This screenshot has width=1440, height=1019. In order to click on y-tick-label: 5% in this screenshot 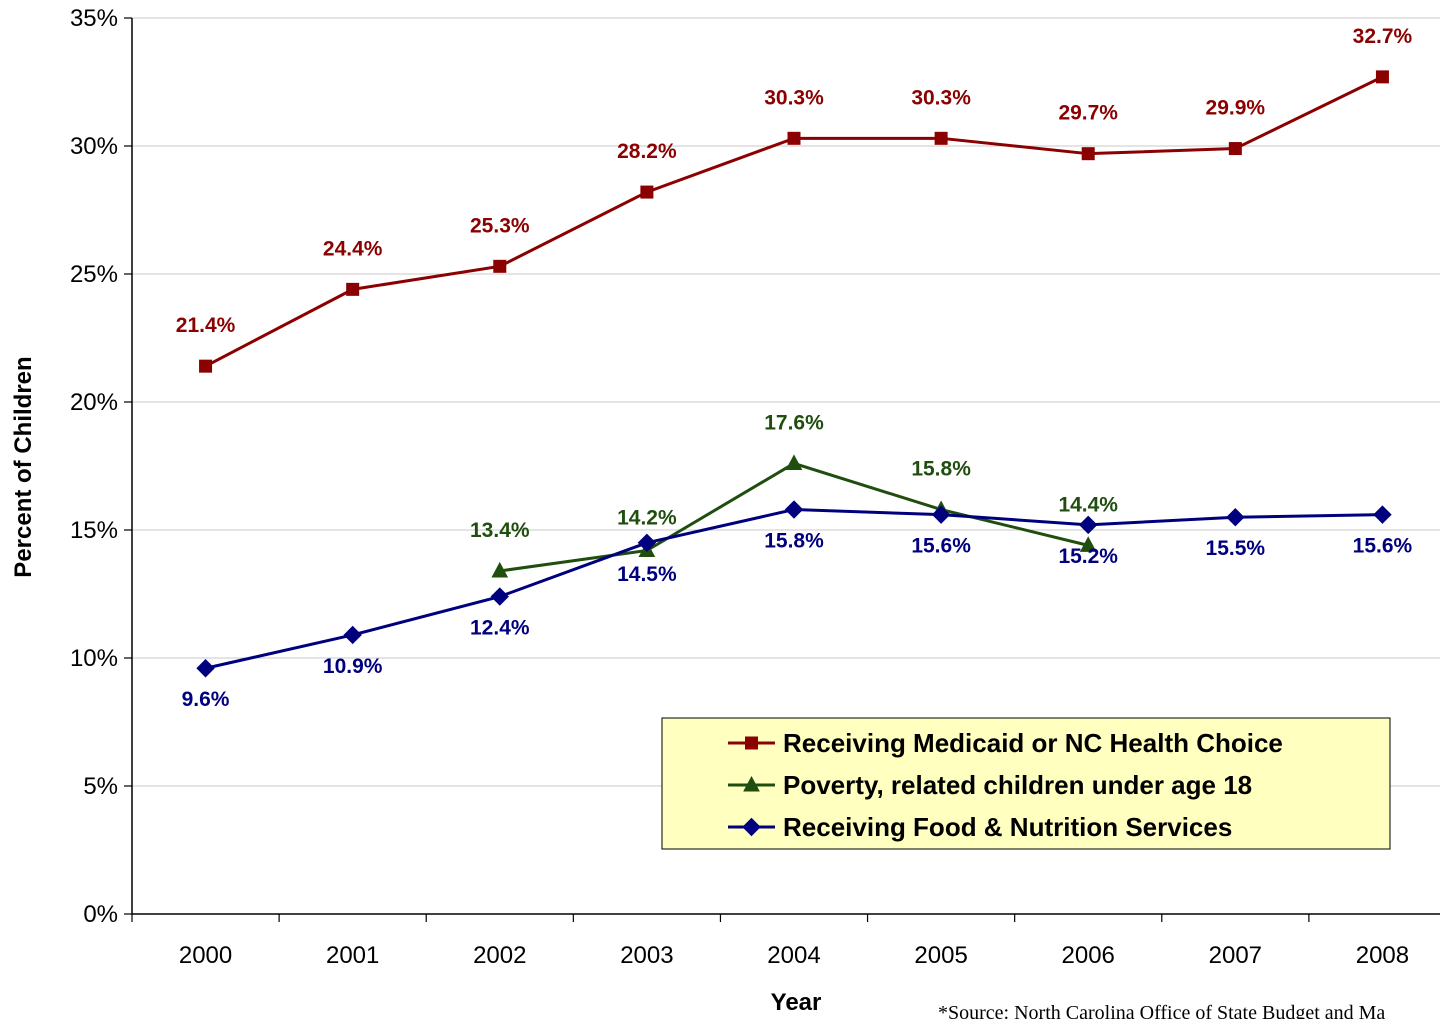, I will do `click(100, 786)`.